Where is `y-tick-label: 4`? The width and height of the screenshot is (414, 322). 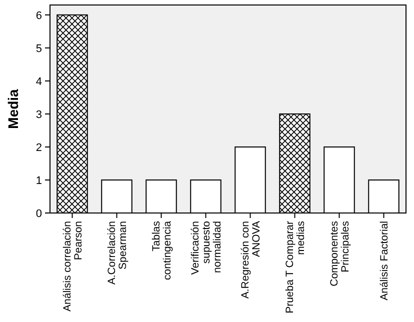
y-tick-label: 4 is located at coordinates (39, 82).